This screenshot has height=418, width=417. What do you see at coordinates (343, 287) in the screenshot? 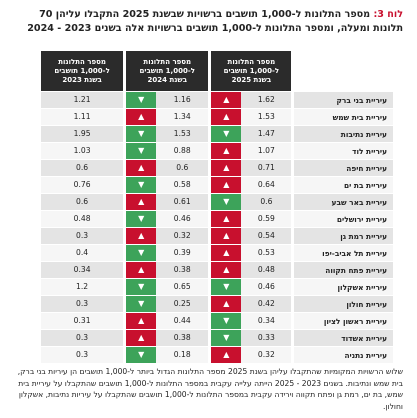
I see `city-name: עיריית אשקלון` at bounding box center [343, 287].